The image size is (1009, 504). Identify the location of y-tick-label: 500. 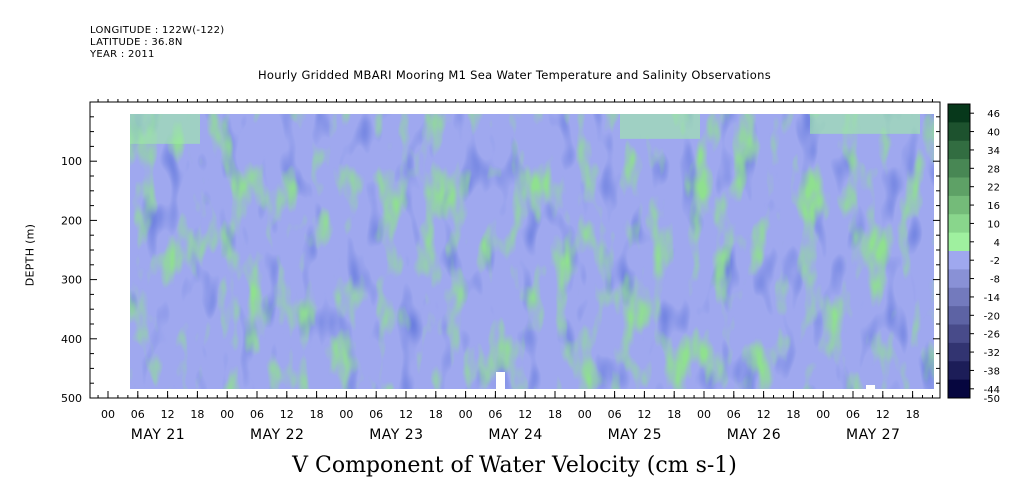
(71, 398).